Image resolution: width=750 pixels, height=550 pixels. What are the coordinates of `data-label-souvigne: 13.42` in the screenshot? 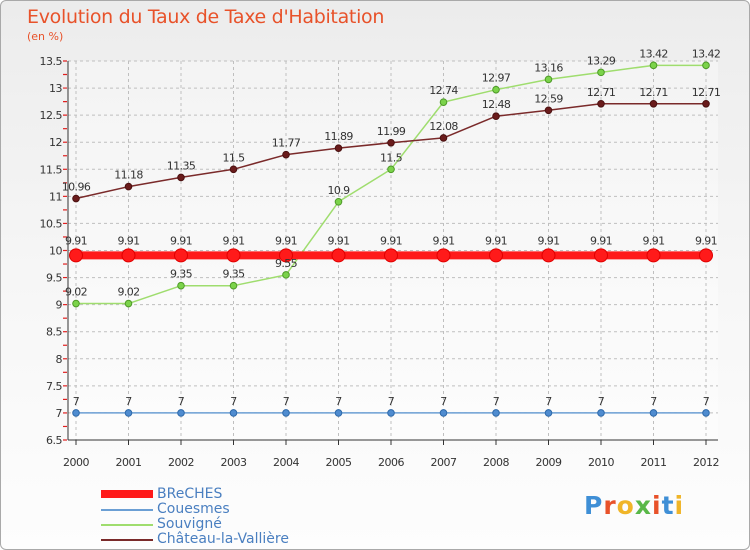 It's located at (706, 53).